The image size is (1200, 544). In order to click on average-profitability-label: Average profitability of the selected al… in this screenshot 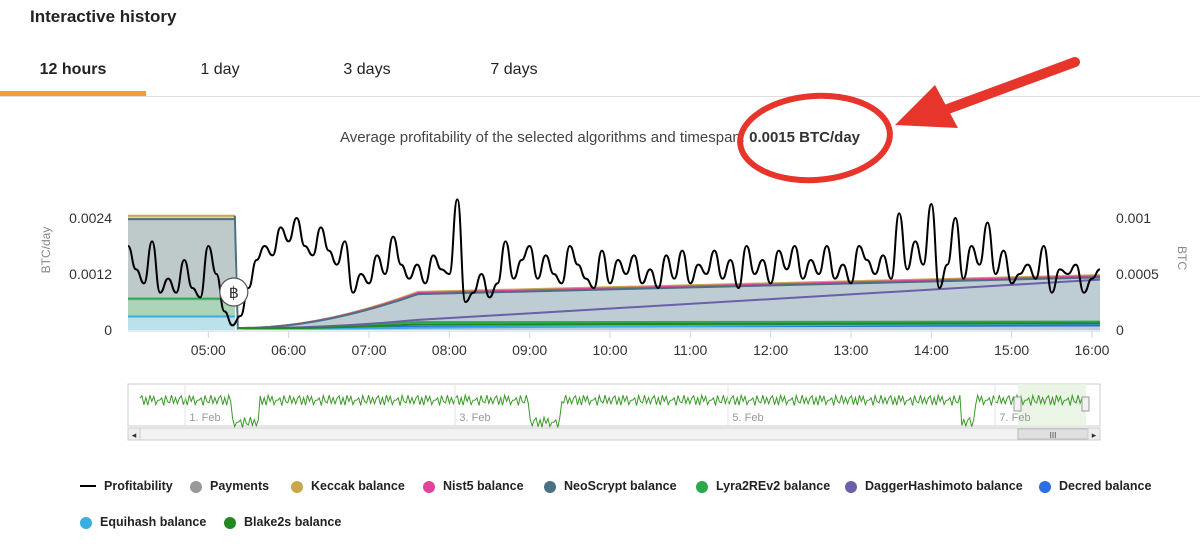, I will do `click(544, 137)`.